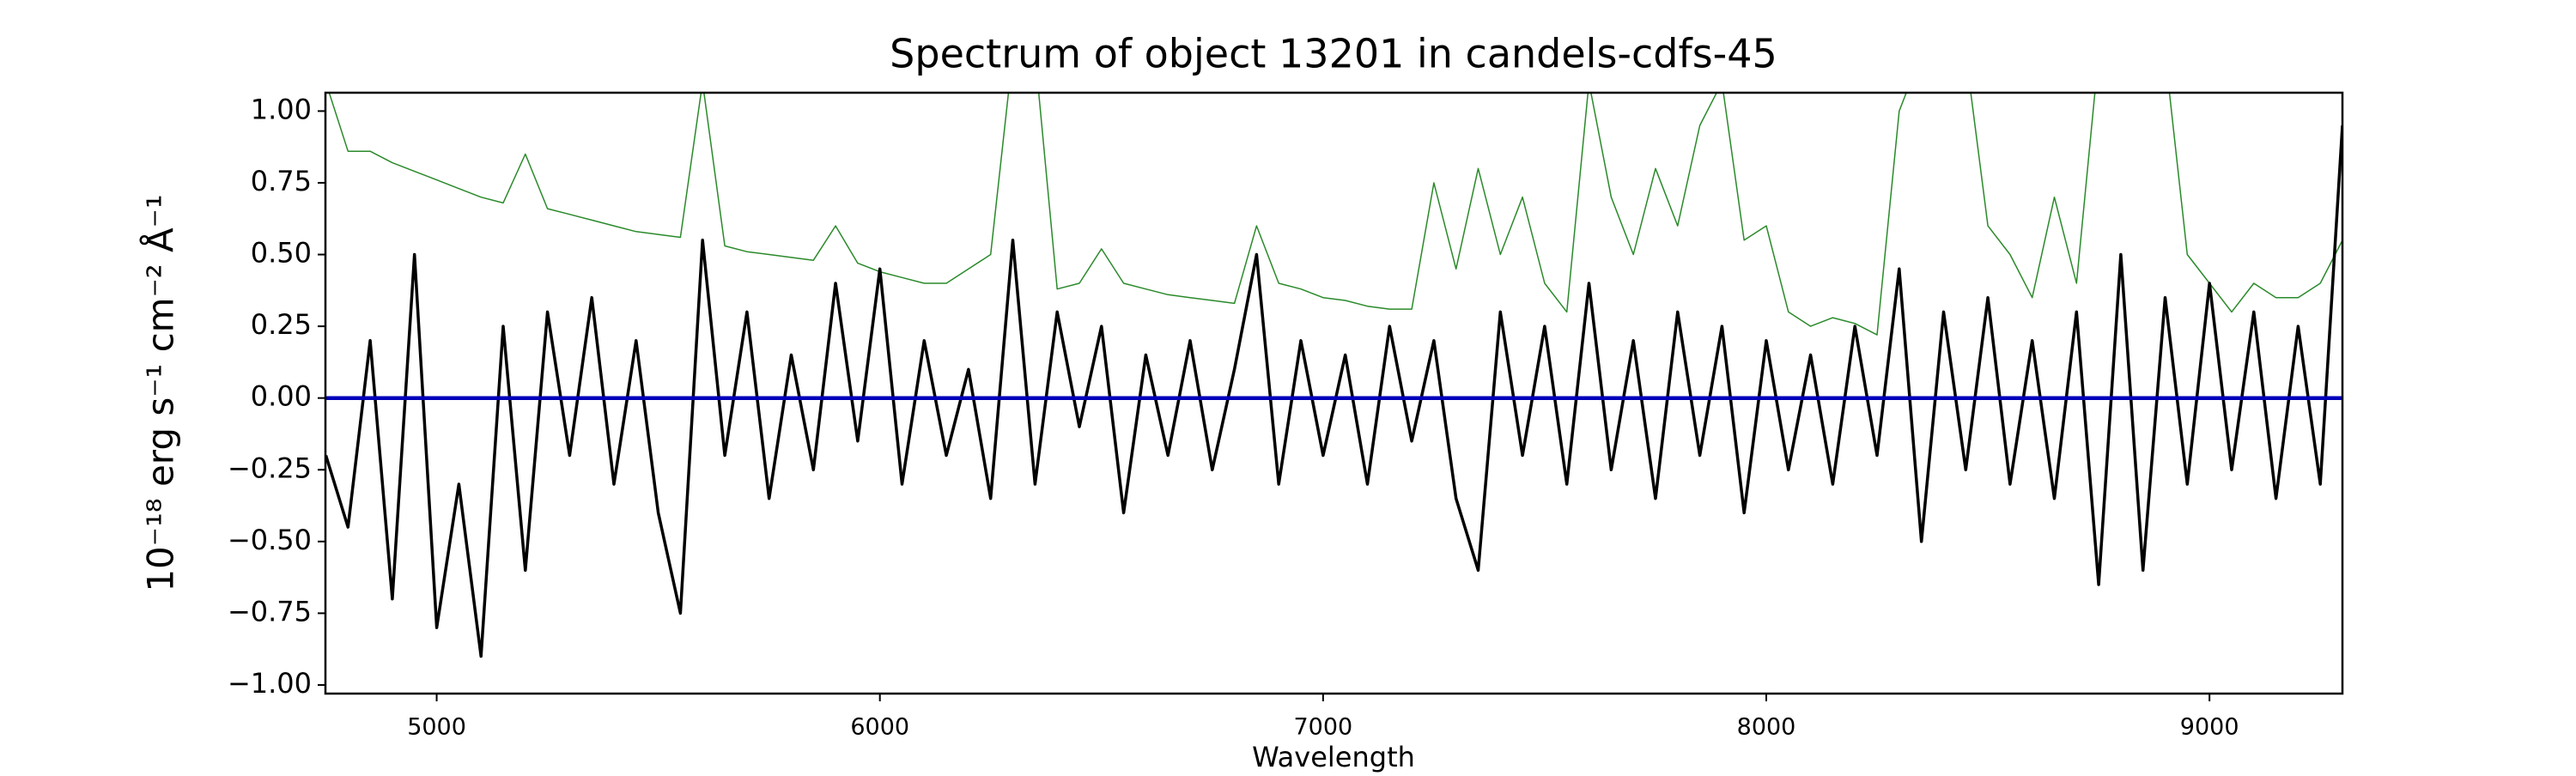 This screenshot has width=2576, height=776. I want to click on y-tick-label: 0.25, so click(281, 324).